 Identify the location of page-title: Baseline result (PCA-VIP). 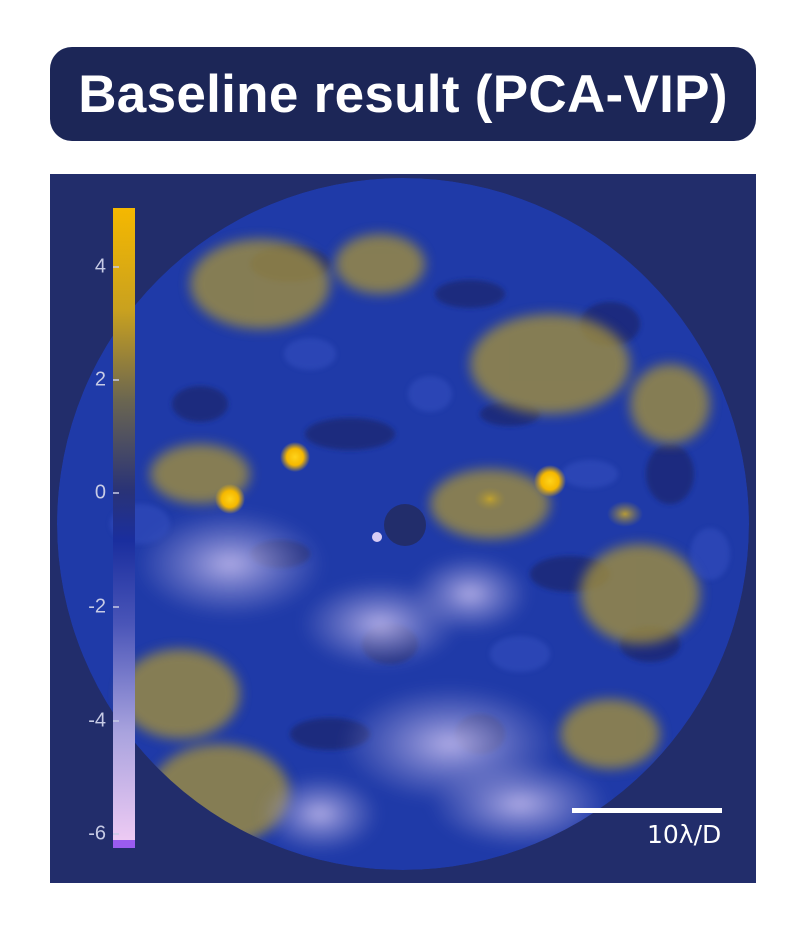
(403, 94).